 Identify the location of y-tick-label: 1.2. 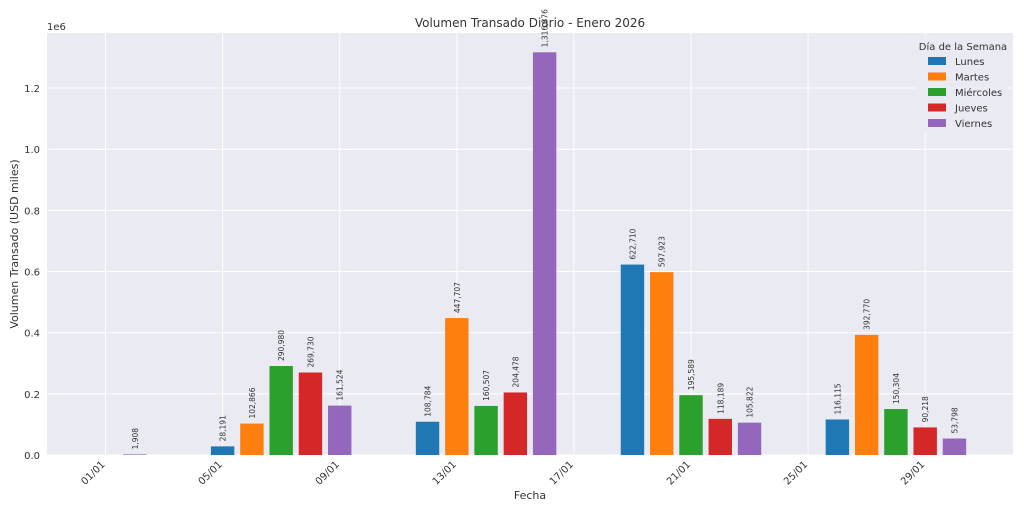
(32, 89).